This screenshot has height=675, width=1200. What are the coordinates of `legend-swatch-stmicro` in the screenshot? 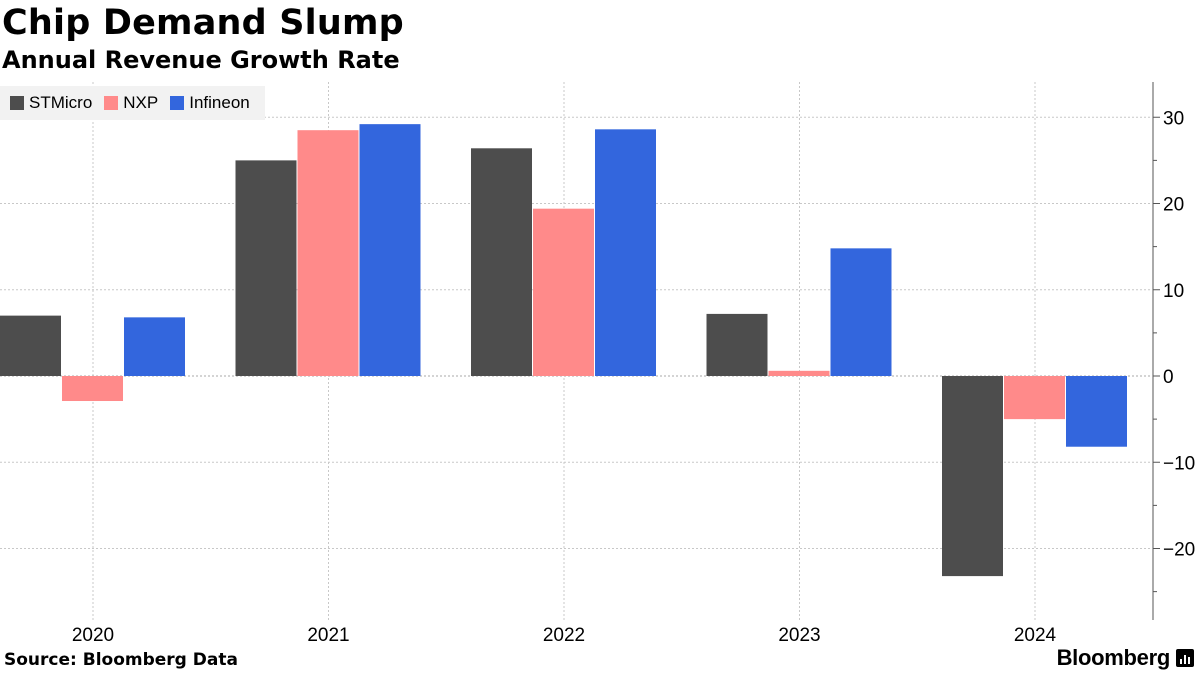 It's located at (17, 103).